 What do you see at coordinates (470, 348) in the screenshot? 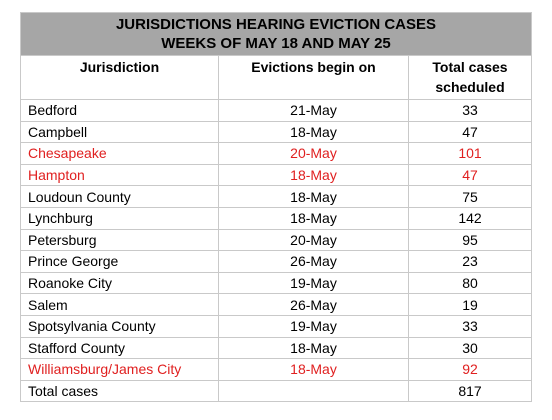
I see `cell-total-cases: 30` at bounding box center [470, 348].